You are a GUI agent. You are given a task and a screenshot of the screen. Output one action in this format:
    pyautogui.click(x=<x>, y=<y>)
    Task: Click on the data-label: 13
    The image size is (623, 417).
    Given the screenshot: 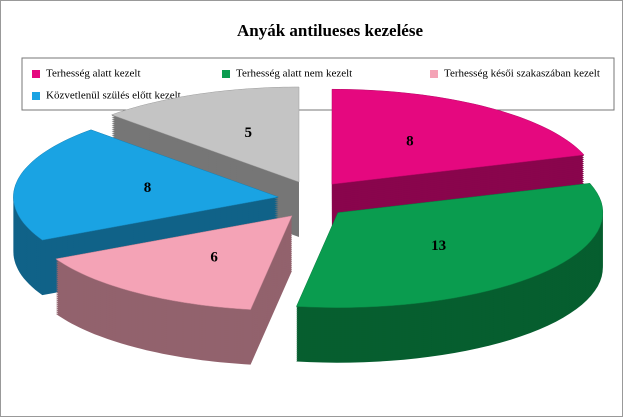 What is the action you would take?
    pyautogui.click(x=438, y=246)
    